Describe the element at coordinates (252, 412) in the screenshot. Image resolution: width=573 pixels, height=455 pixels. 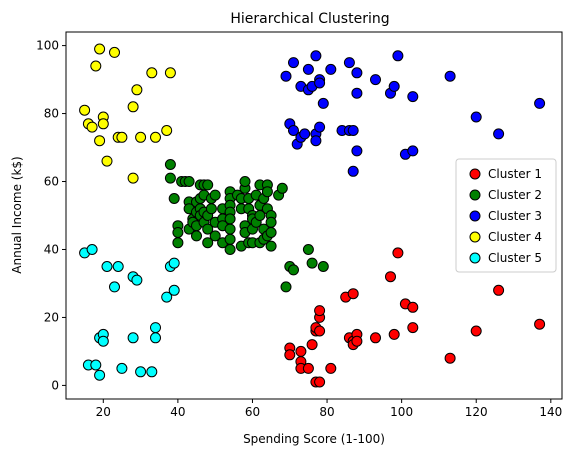
I see `x-tick-label: 60` at that location.